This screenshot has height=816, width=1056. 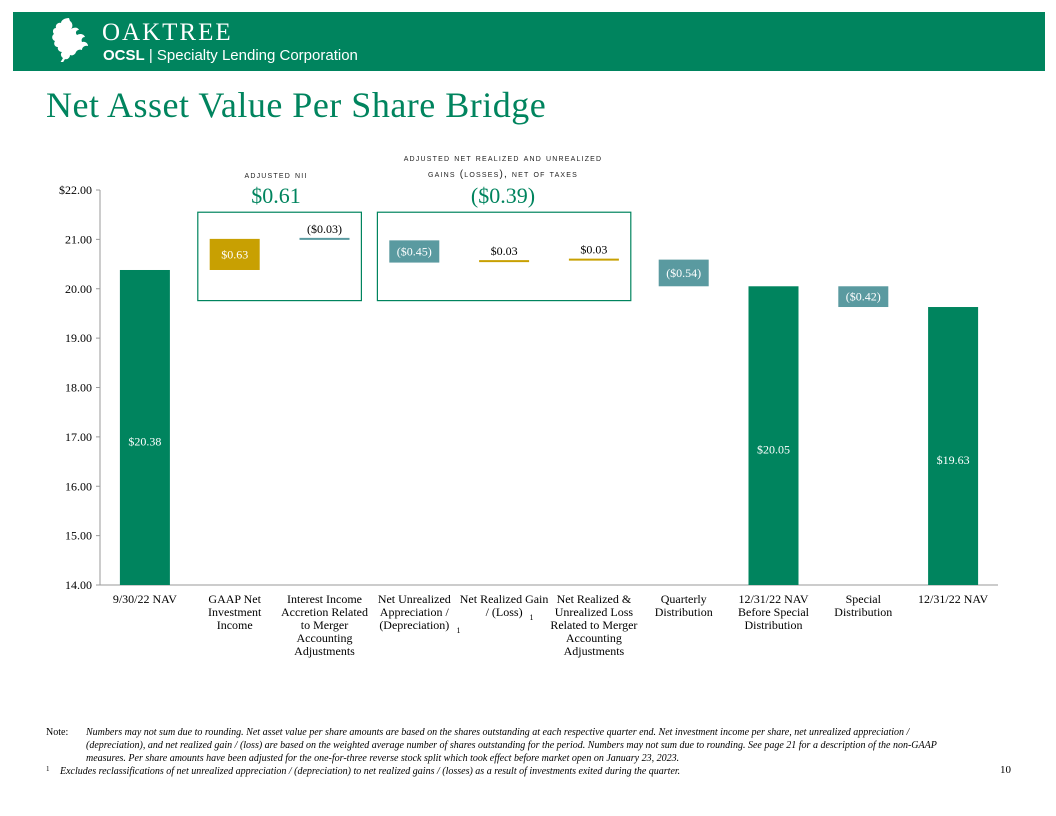 I want to click on page-title: Net Asset Value Per Share Bridge, so click(x=296, y=105).